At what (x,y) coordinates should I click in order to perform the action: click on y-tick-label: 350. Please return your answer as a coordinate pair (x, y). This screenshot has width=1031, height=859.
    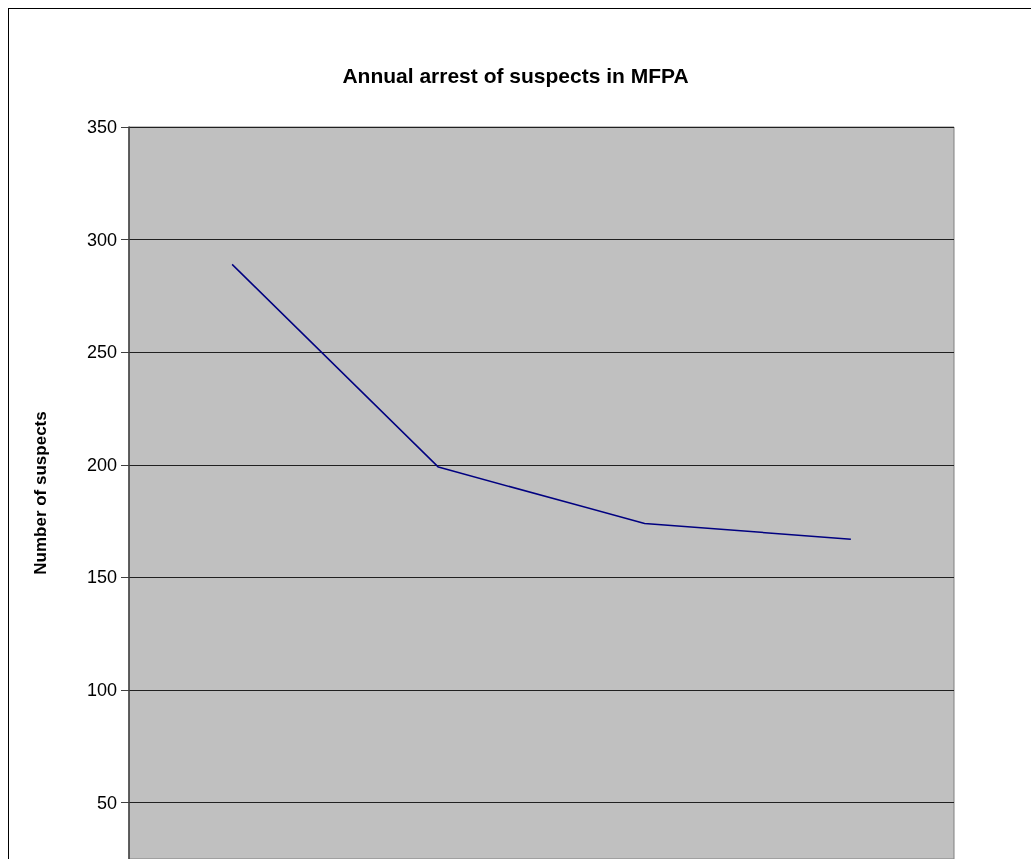
    Looking at the image, I should click on (101, 127).